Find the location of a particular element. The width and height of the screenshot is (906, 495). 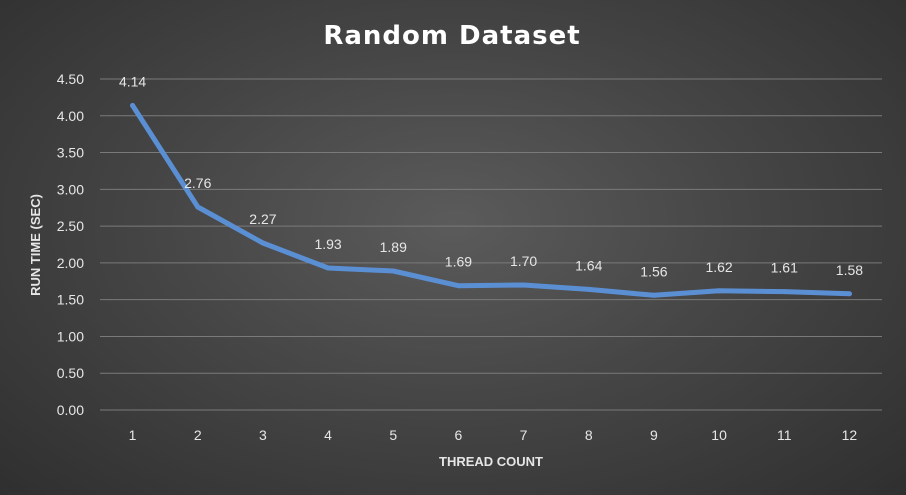

data-label: 2.27 is located at coordinates (262, 219).